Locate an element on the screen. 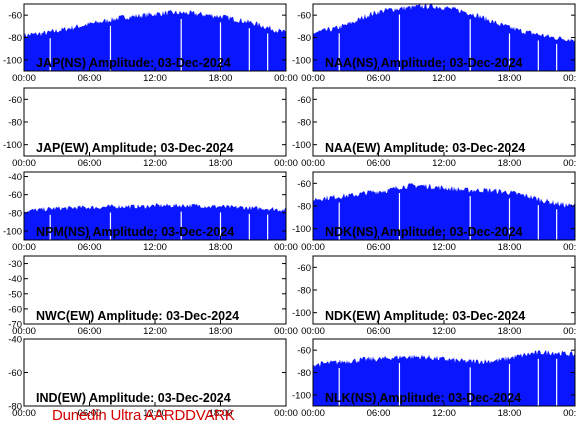 This screenshot has width=576, height=432. y-tick-label: -50 is located at coordinates (15, 294).